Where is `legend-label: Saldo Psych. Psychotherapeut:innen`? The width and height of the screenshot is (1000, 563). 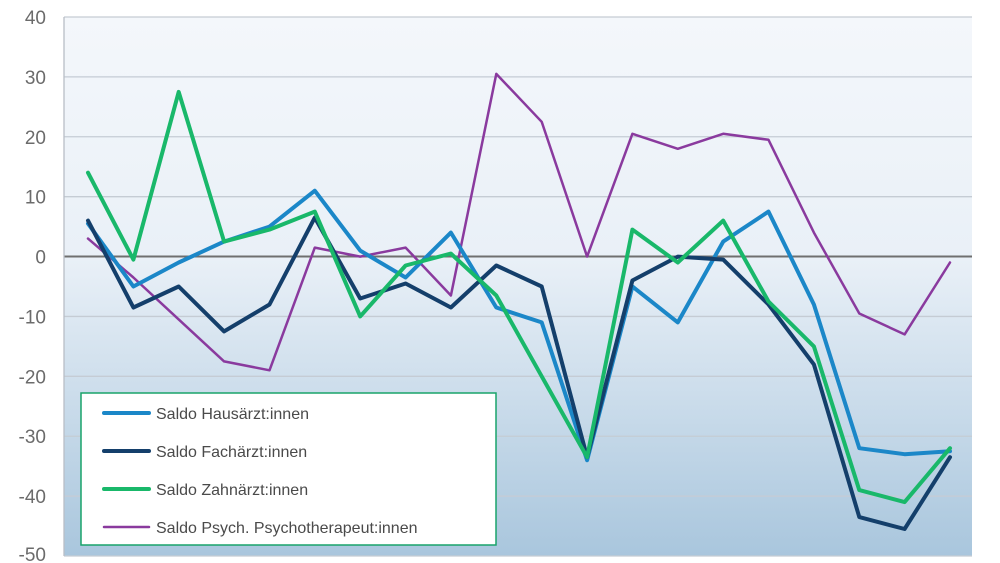
legend-label: Saldo Psych. Psychotherapeut:innen is located at coordinates (287, 528).